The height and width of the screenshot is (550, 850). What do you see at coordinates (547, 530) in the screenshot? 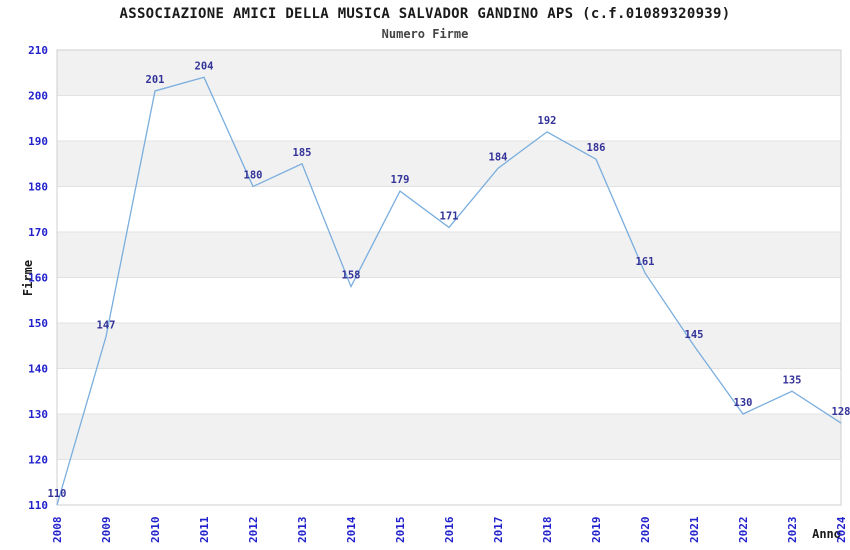
I see `x-tick-label: 2018` at bounding box center [547, 530].